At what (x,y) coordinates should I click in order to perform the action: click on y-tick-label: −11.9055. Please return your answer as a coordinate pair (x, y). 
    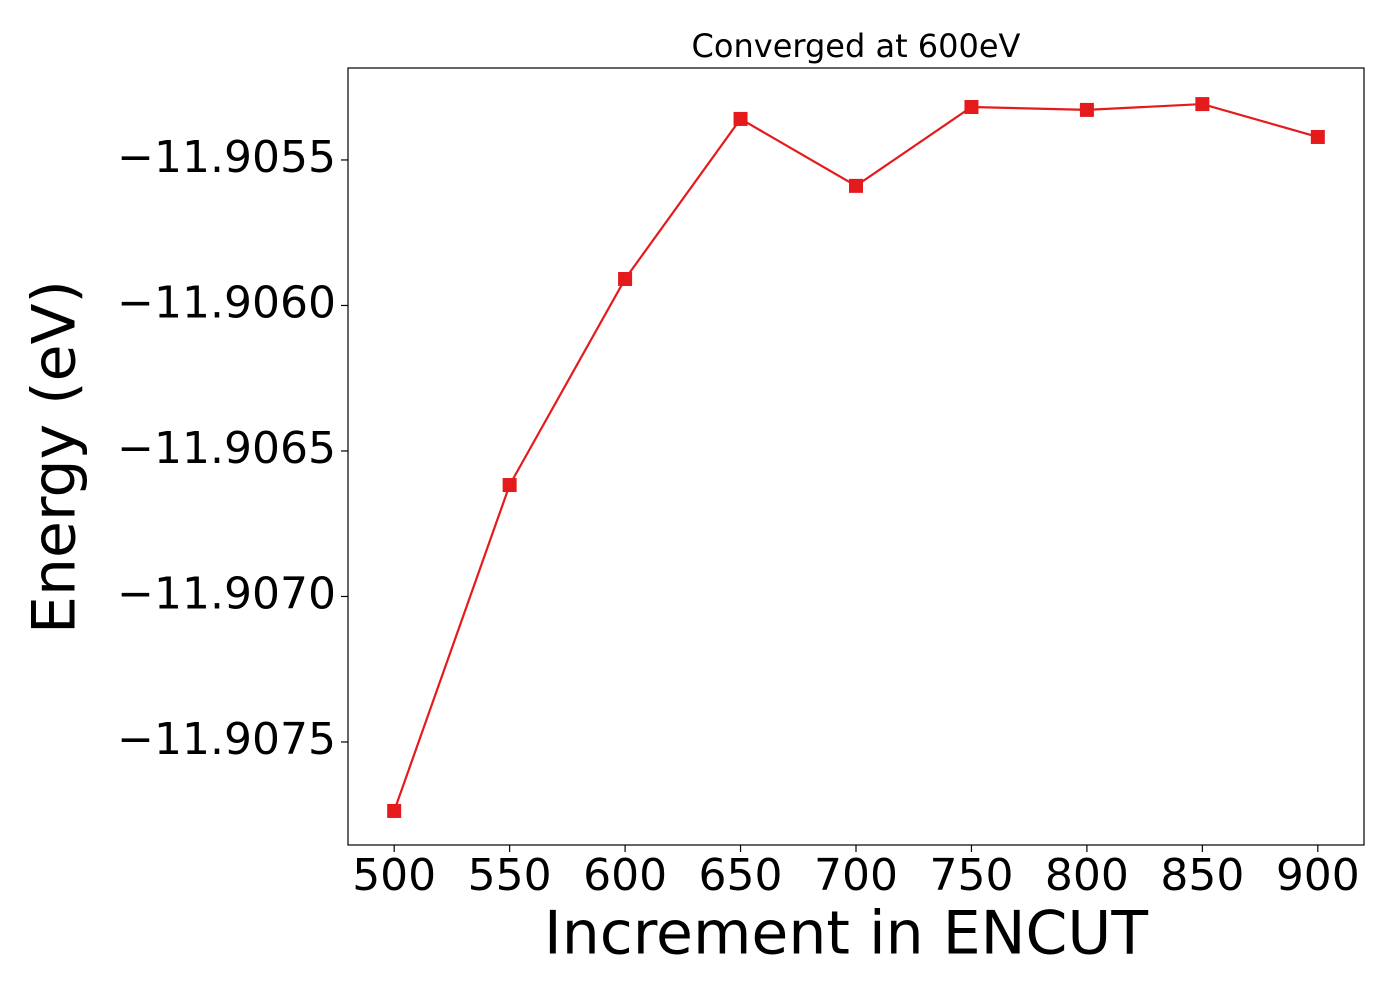
    Looking at the image, I should click on (226, 157).